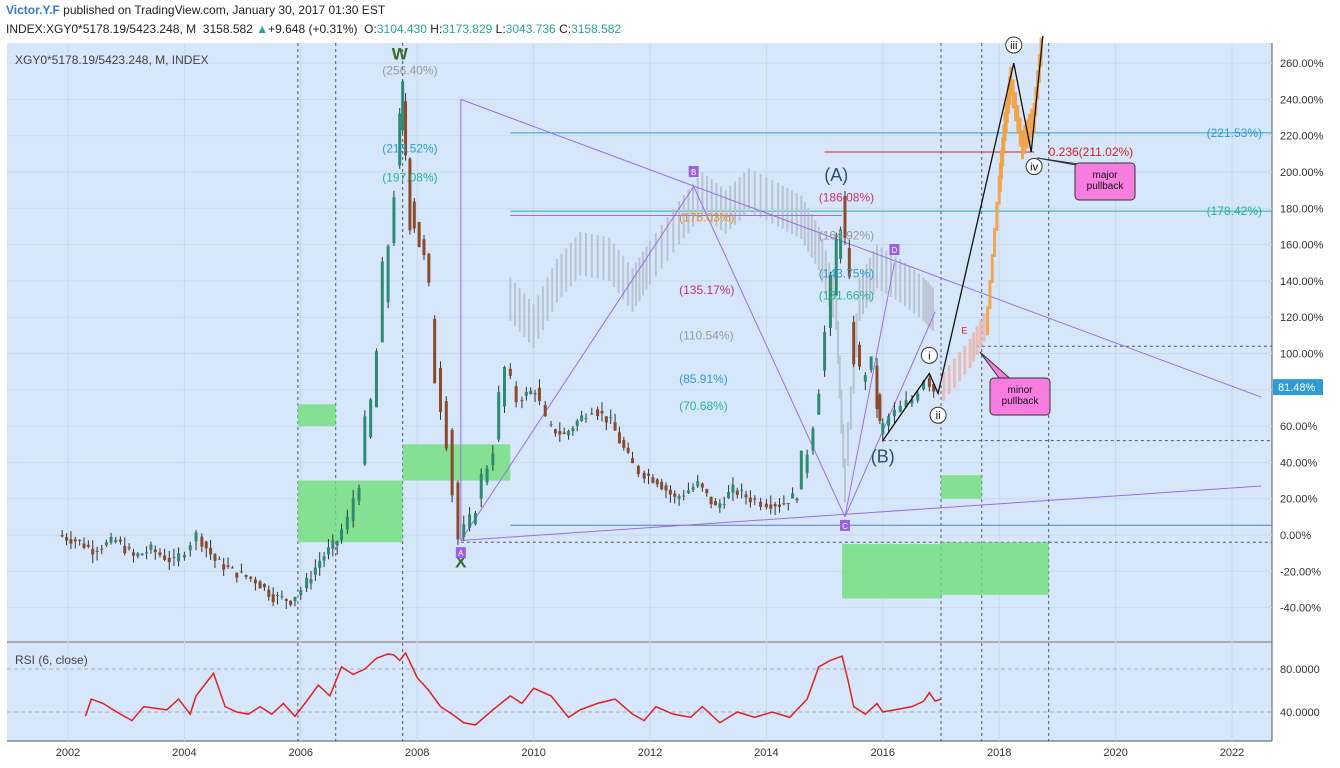 The image size is (1340, 768). I want to click on author-name: Victor.Y.F, so click(33, 10).